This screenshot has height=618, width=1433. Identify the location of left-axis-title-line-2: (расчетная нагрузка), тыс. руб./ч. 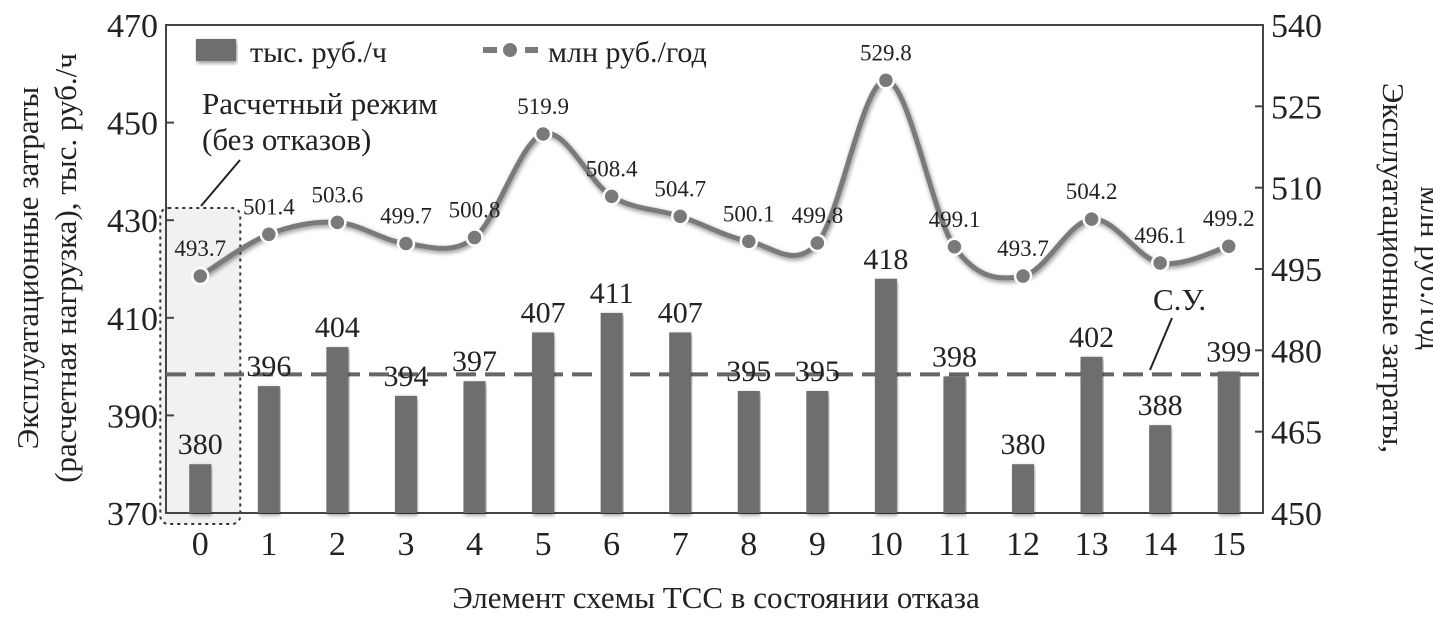
(65, 268).